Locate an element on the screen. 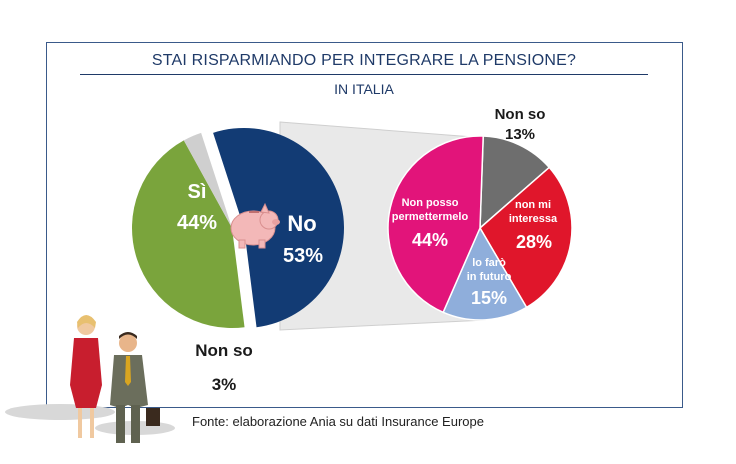  business-people-illustration is located at coordinates (90, 379).